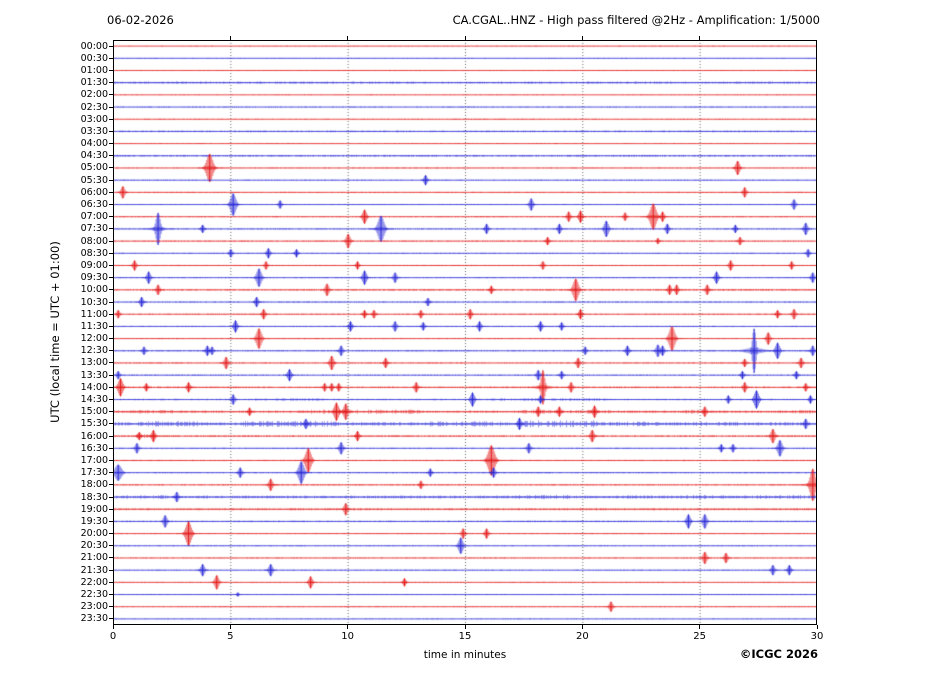 The image size is (927, 696). I want to click on y-tick-label: 06:00, so click(94, 192).